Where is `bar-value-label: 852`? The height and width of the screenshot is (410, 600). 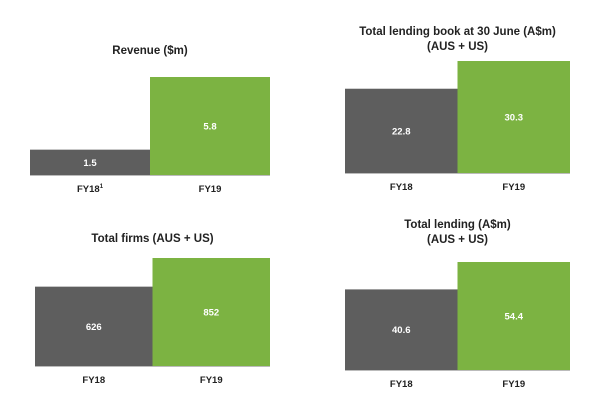 bar-value-label: 852 is located at coordinates (211, 313).